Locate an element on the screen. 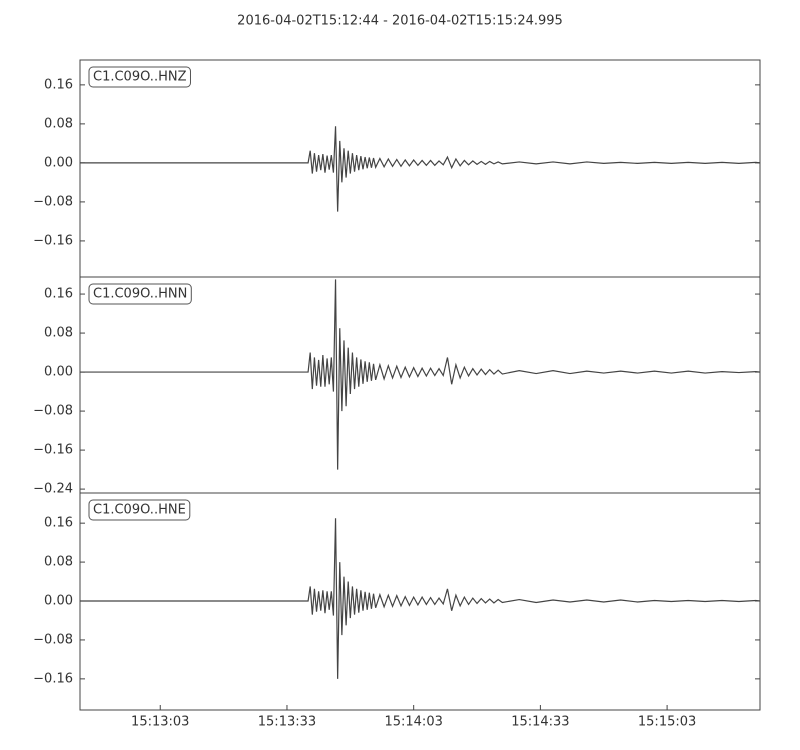 The width and height of the screenshot is (800, 750). trace-label: C1.C09O..HNN is located at coordinates (140, 294).